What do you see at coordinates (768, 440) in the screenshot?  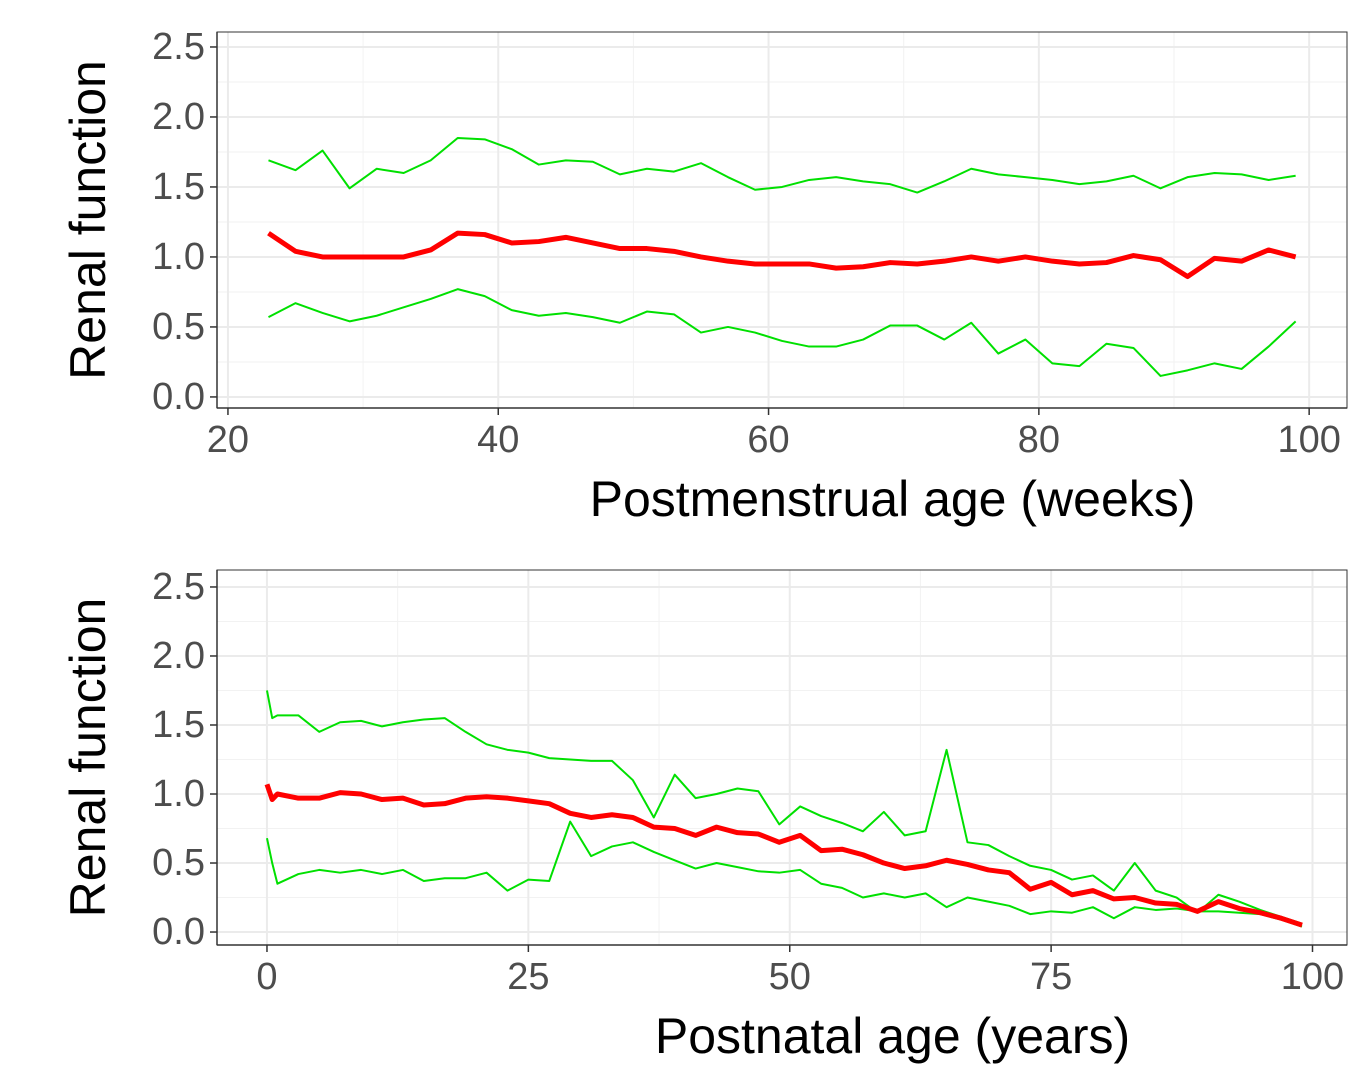 I see `x-tick-label: 60` at bounding box center [768, 440].